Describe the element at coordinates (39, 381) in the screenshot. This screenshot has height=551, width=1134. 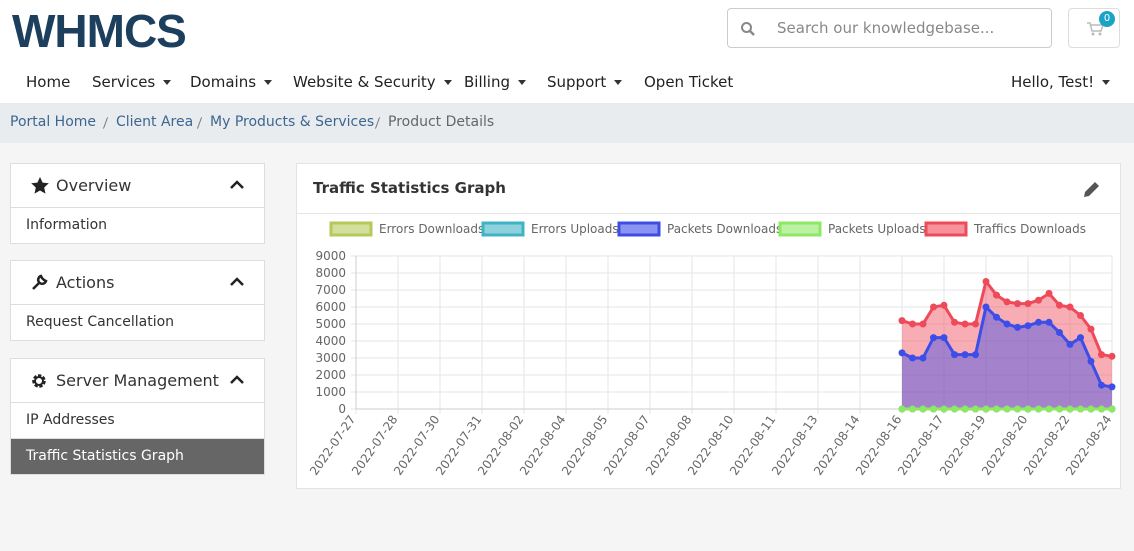
I see `gear-icon` at that location.